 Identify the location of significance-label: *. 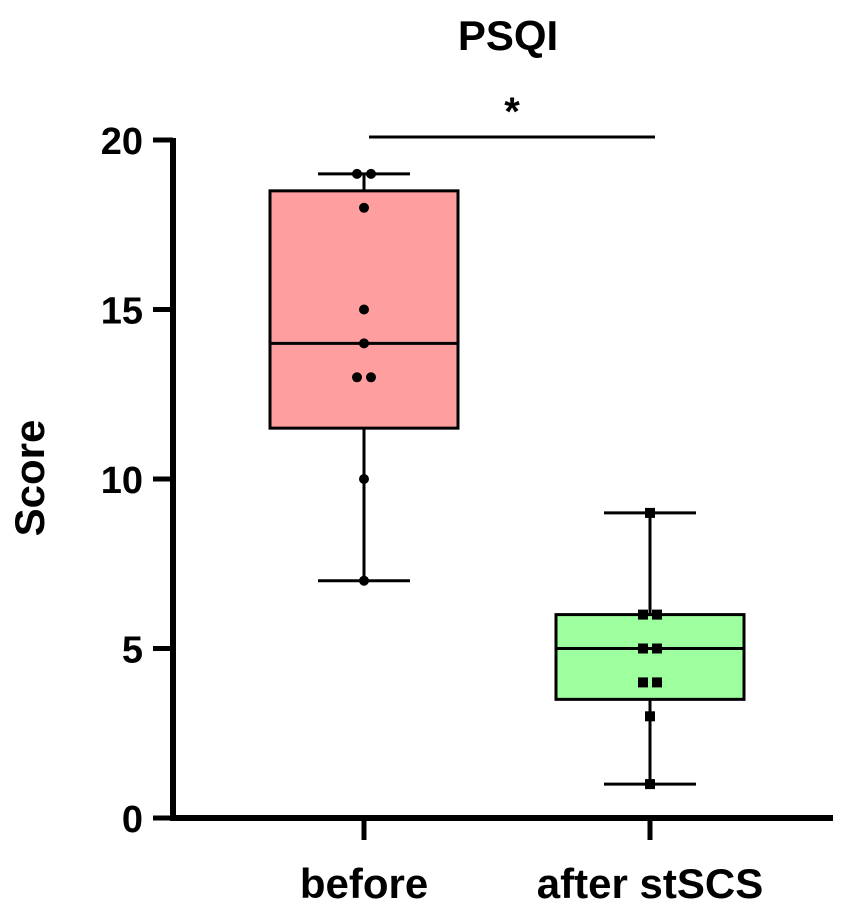
(512, 112).